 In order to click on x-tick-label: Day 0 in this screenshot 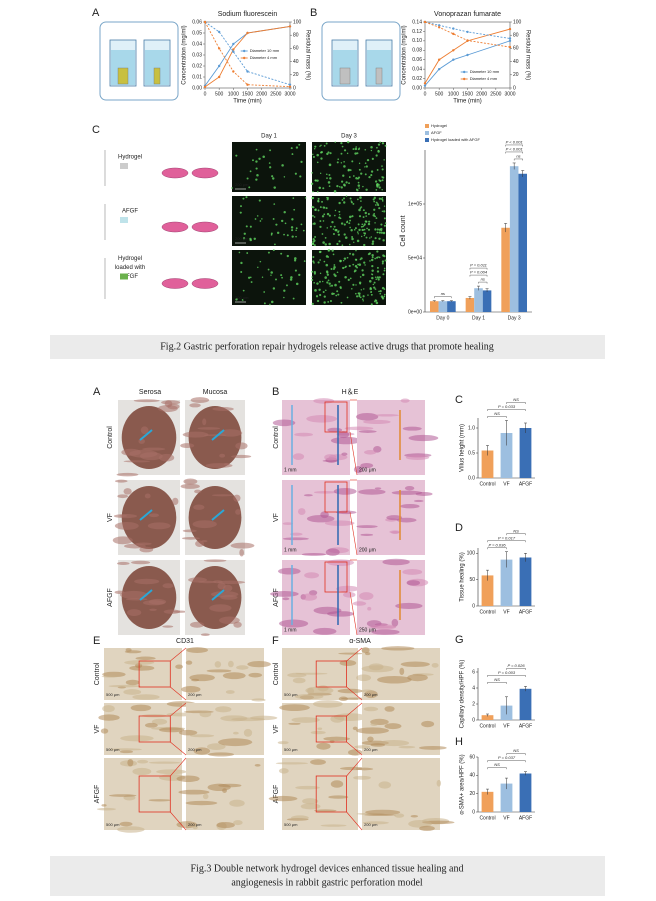, I will do `click(442, 318)`.